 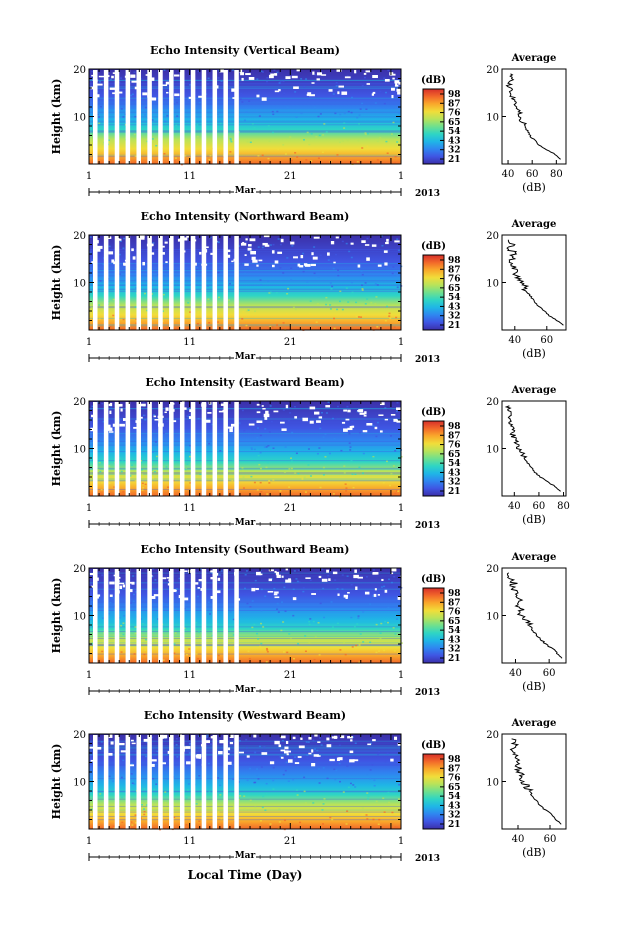 What do you see at coordinates (245, 781) in the screenshot?
I see `heatmap-field` at bounding box center [245, 781].